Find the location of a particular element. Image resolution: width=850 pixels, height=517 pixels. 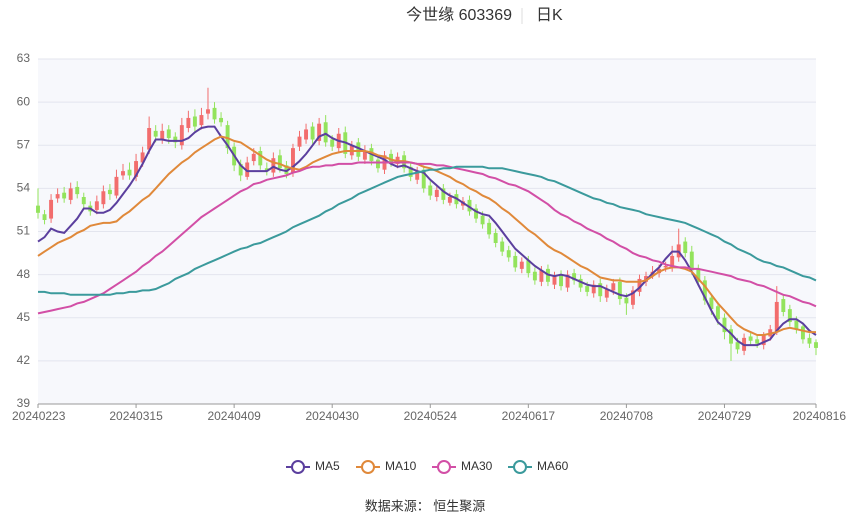

x-tick-label: 20240223 is located at coordinates (39, 416).